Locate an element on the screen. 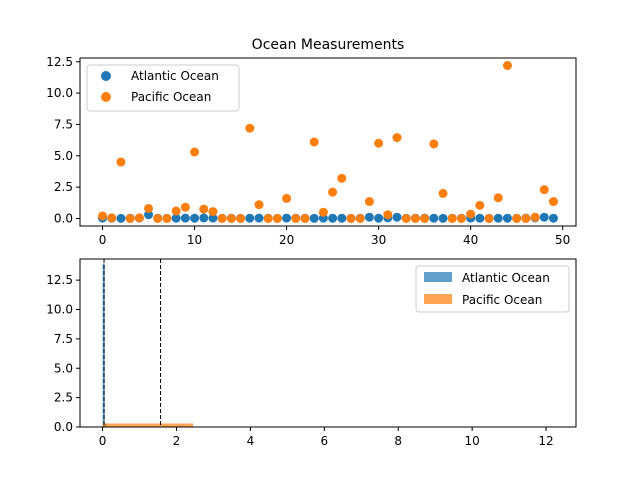 This screenshot has width=640, height=480. legend-label-atlantic: Atlantic Ocean is located at coordinates (506, 278).